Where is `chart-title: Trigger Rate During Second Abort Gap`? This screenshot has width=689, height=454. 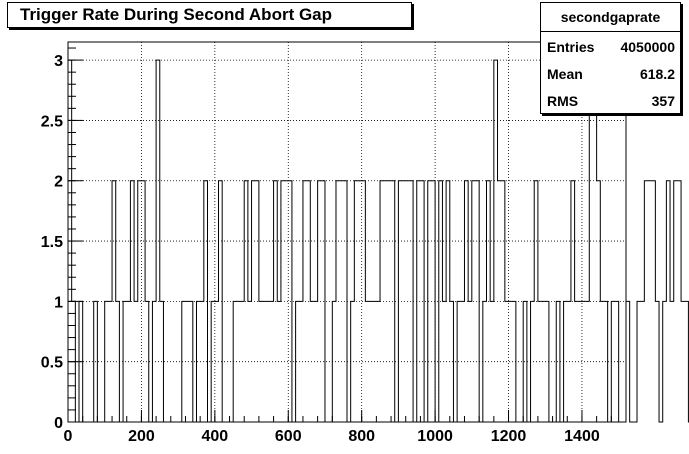
chart-title: Trigger Rate During Second Abort Gap is located at coordinates (176, 14).